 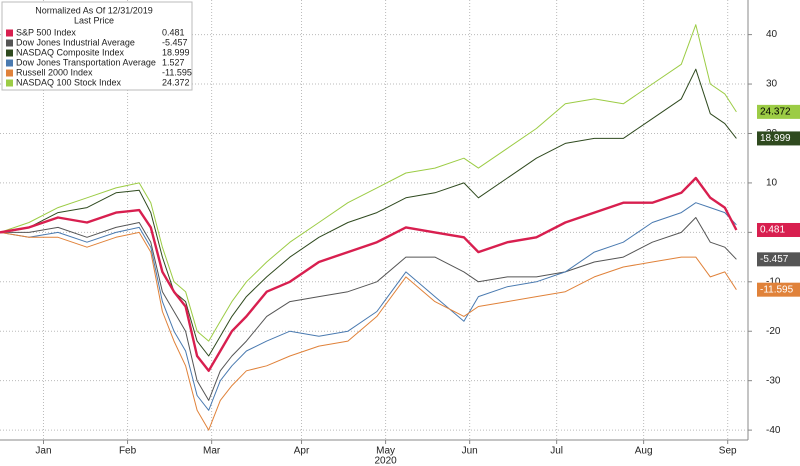 I want to click on legend-value: 24.372, so click(x=176, y=82).